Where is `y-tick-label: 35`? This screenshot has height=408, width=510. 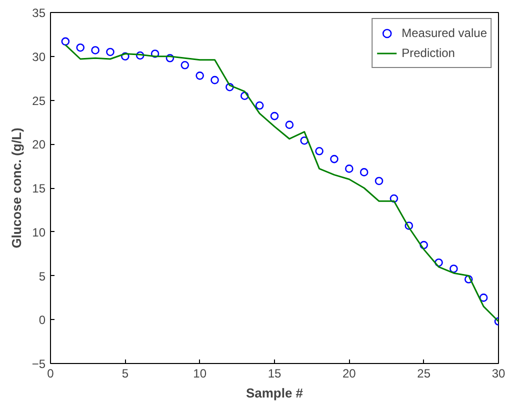
y-tick-label: 35 is located at coordinates (39, 13).